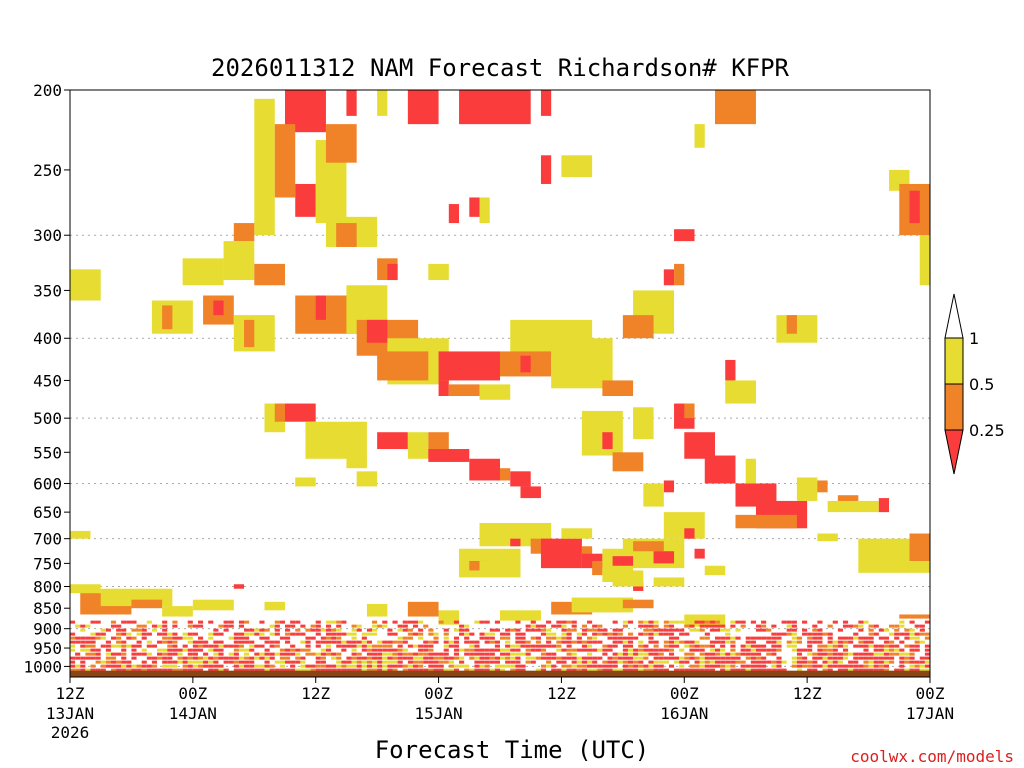 The height and width of the screenshot is (768, 1024). I want to click on ground-fill, so click(500, 673).